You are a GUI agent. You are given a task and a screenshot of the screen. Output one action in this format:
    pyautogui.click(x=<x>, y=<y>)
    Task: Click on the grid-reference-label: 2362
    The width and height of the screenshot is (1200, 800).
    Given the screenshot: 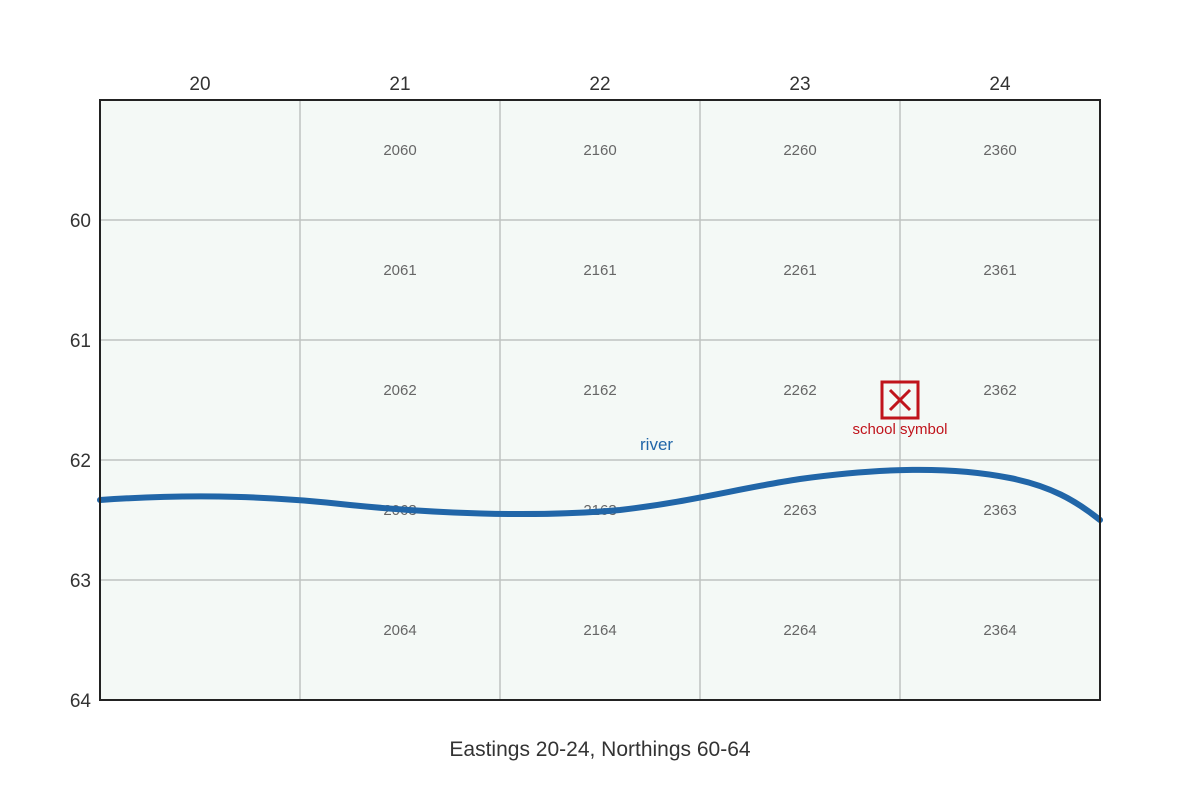 What is the action you would take?
    pyautogui.click(x=999, y=390)
    